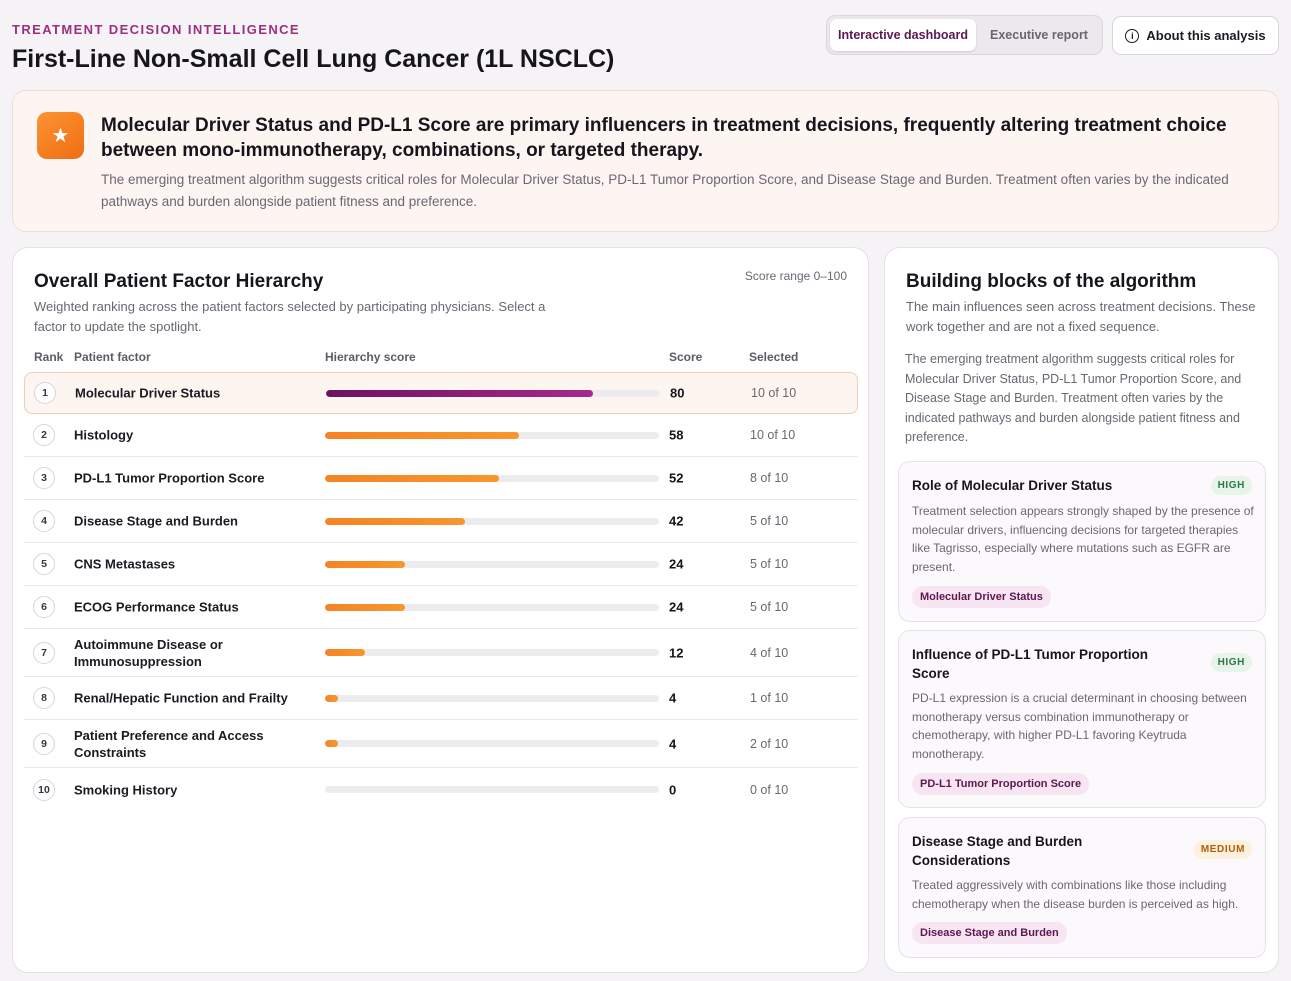 Image resolution: width=1291 pixels, height=981 pixels. I want to click on factor-name: Molecular Driver Status, so click(148, 393).